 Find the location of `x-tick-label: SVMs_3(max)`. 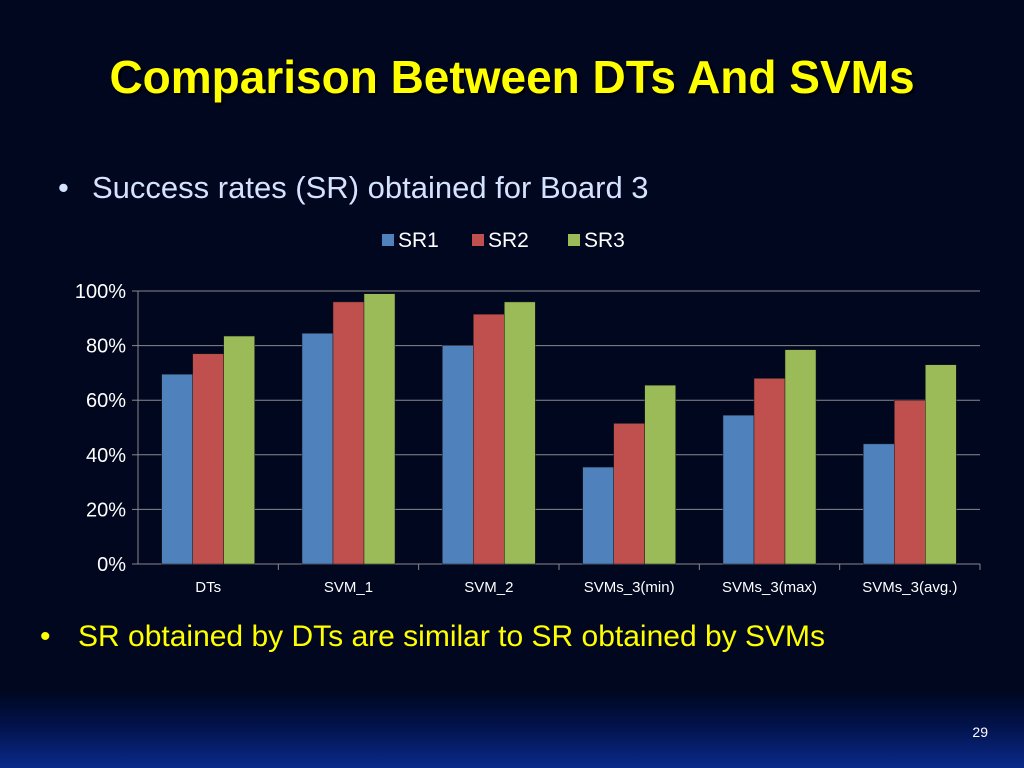

x-tick-label: SVMs_3(max) is located at coordinates (769, 587).